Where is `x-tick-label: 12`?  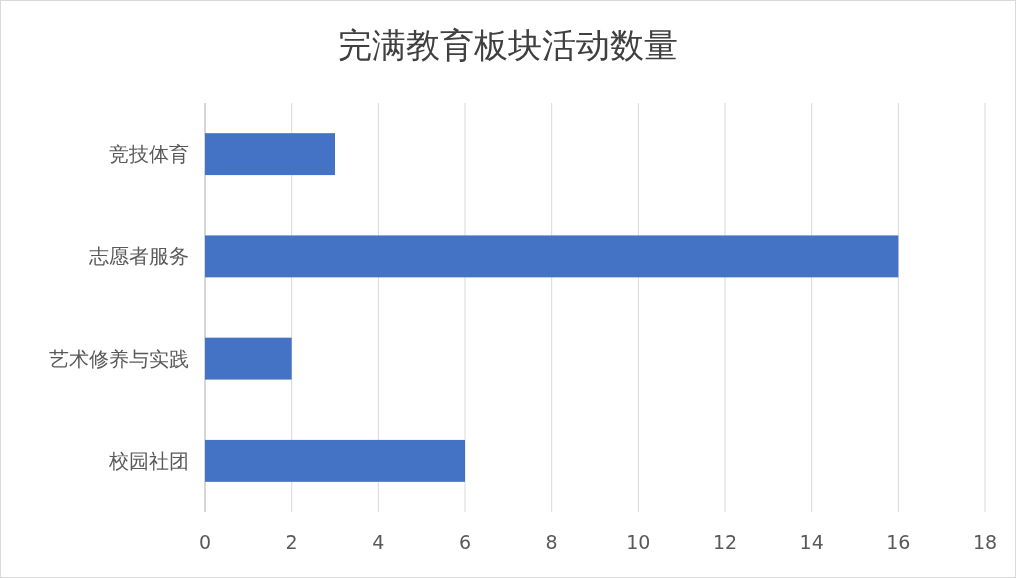
x-tick-label: 12 is located at coordinates (725, 542).